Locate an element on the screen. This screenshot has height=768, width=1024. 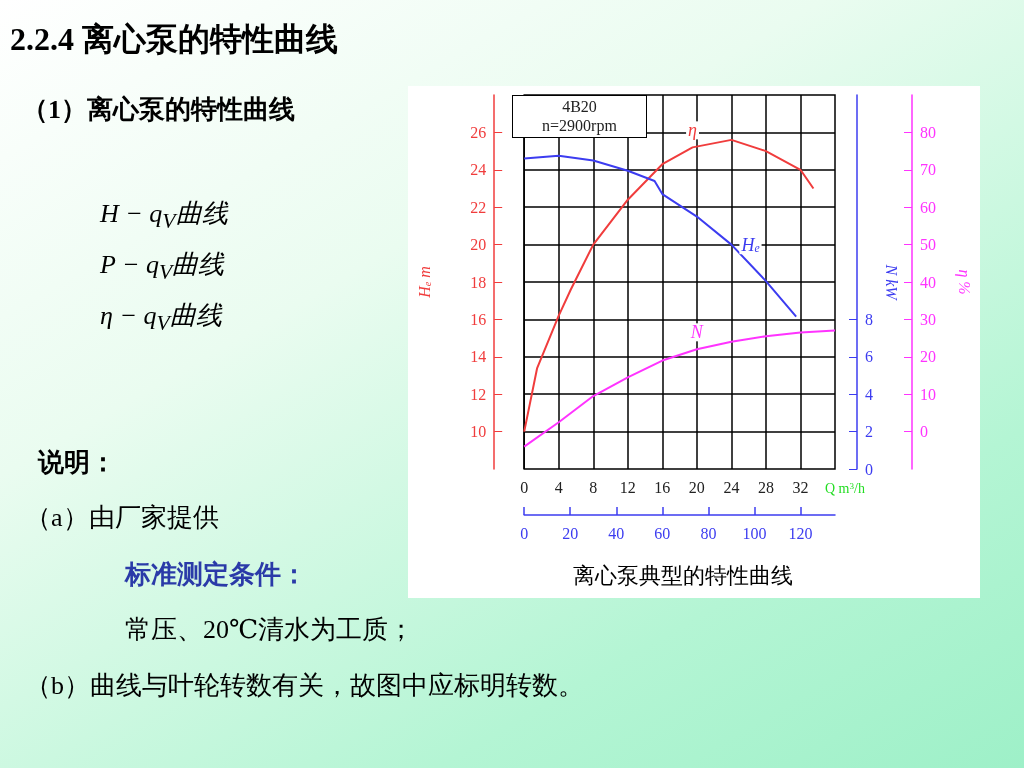
y3-tick-label: 30 is located at coordinates (928, 319).